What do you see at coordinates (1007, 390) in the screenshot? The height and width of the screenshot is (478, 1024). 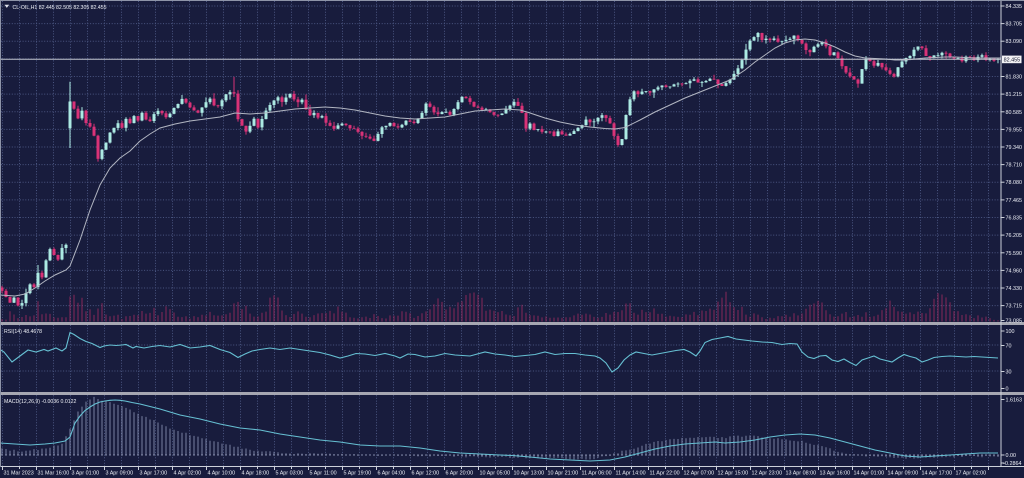 I see `svg-text: 0` at bounding box center [1007, 390].